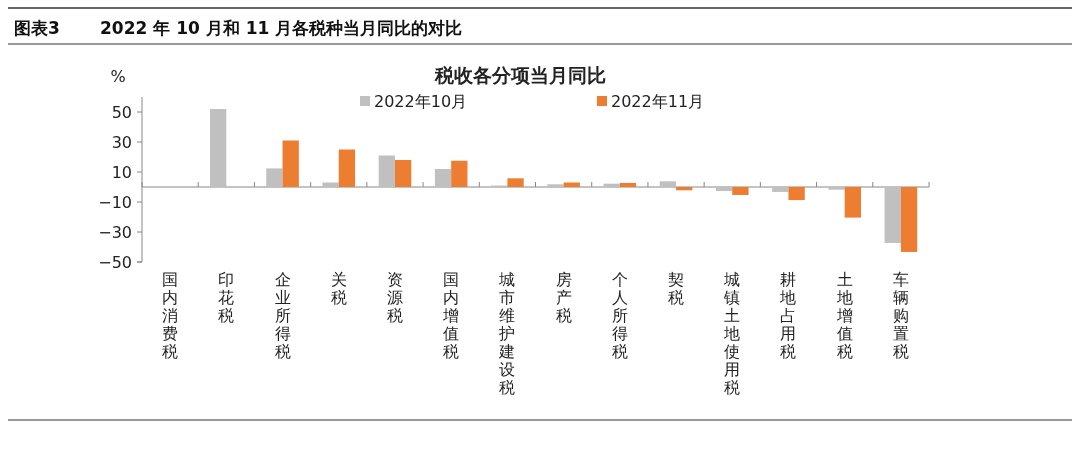 Image resolution: width=1080 pixels, height=459 pixels. I want to click on y-axis-title: %, so click(118, 76).